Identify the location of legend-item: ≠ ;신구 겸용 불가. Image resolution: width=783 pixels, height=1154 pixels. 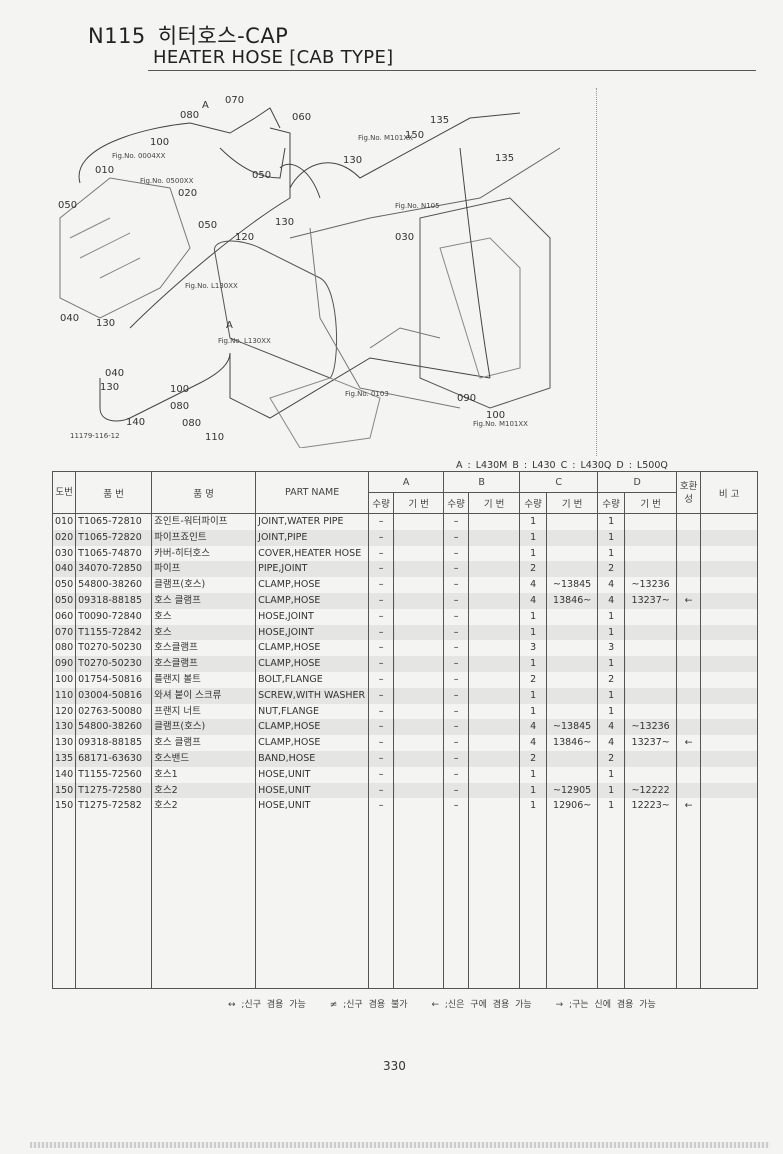
(368, 1005).